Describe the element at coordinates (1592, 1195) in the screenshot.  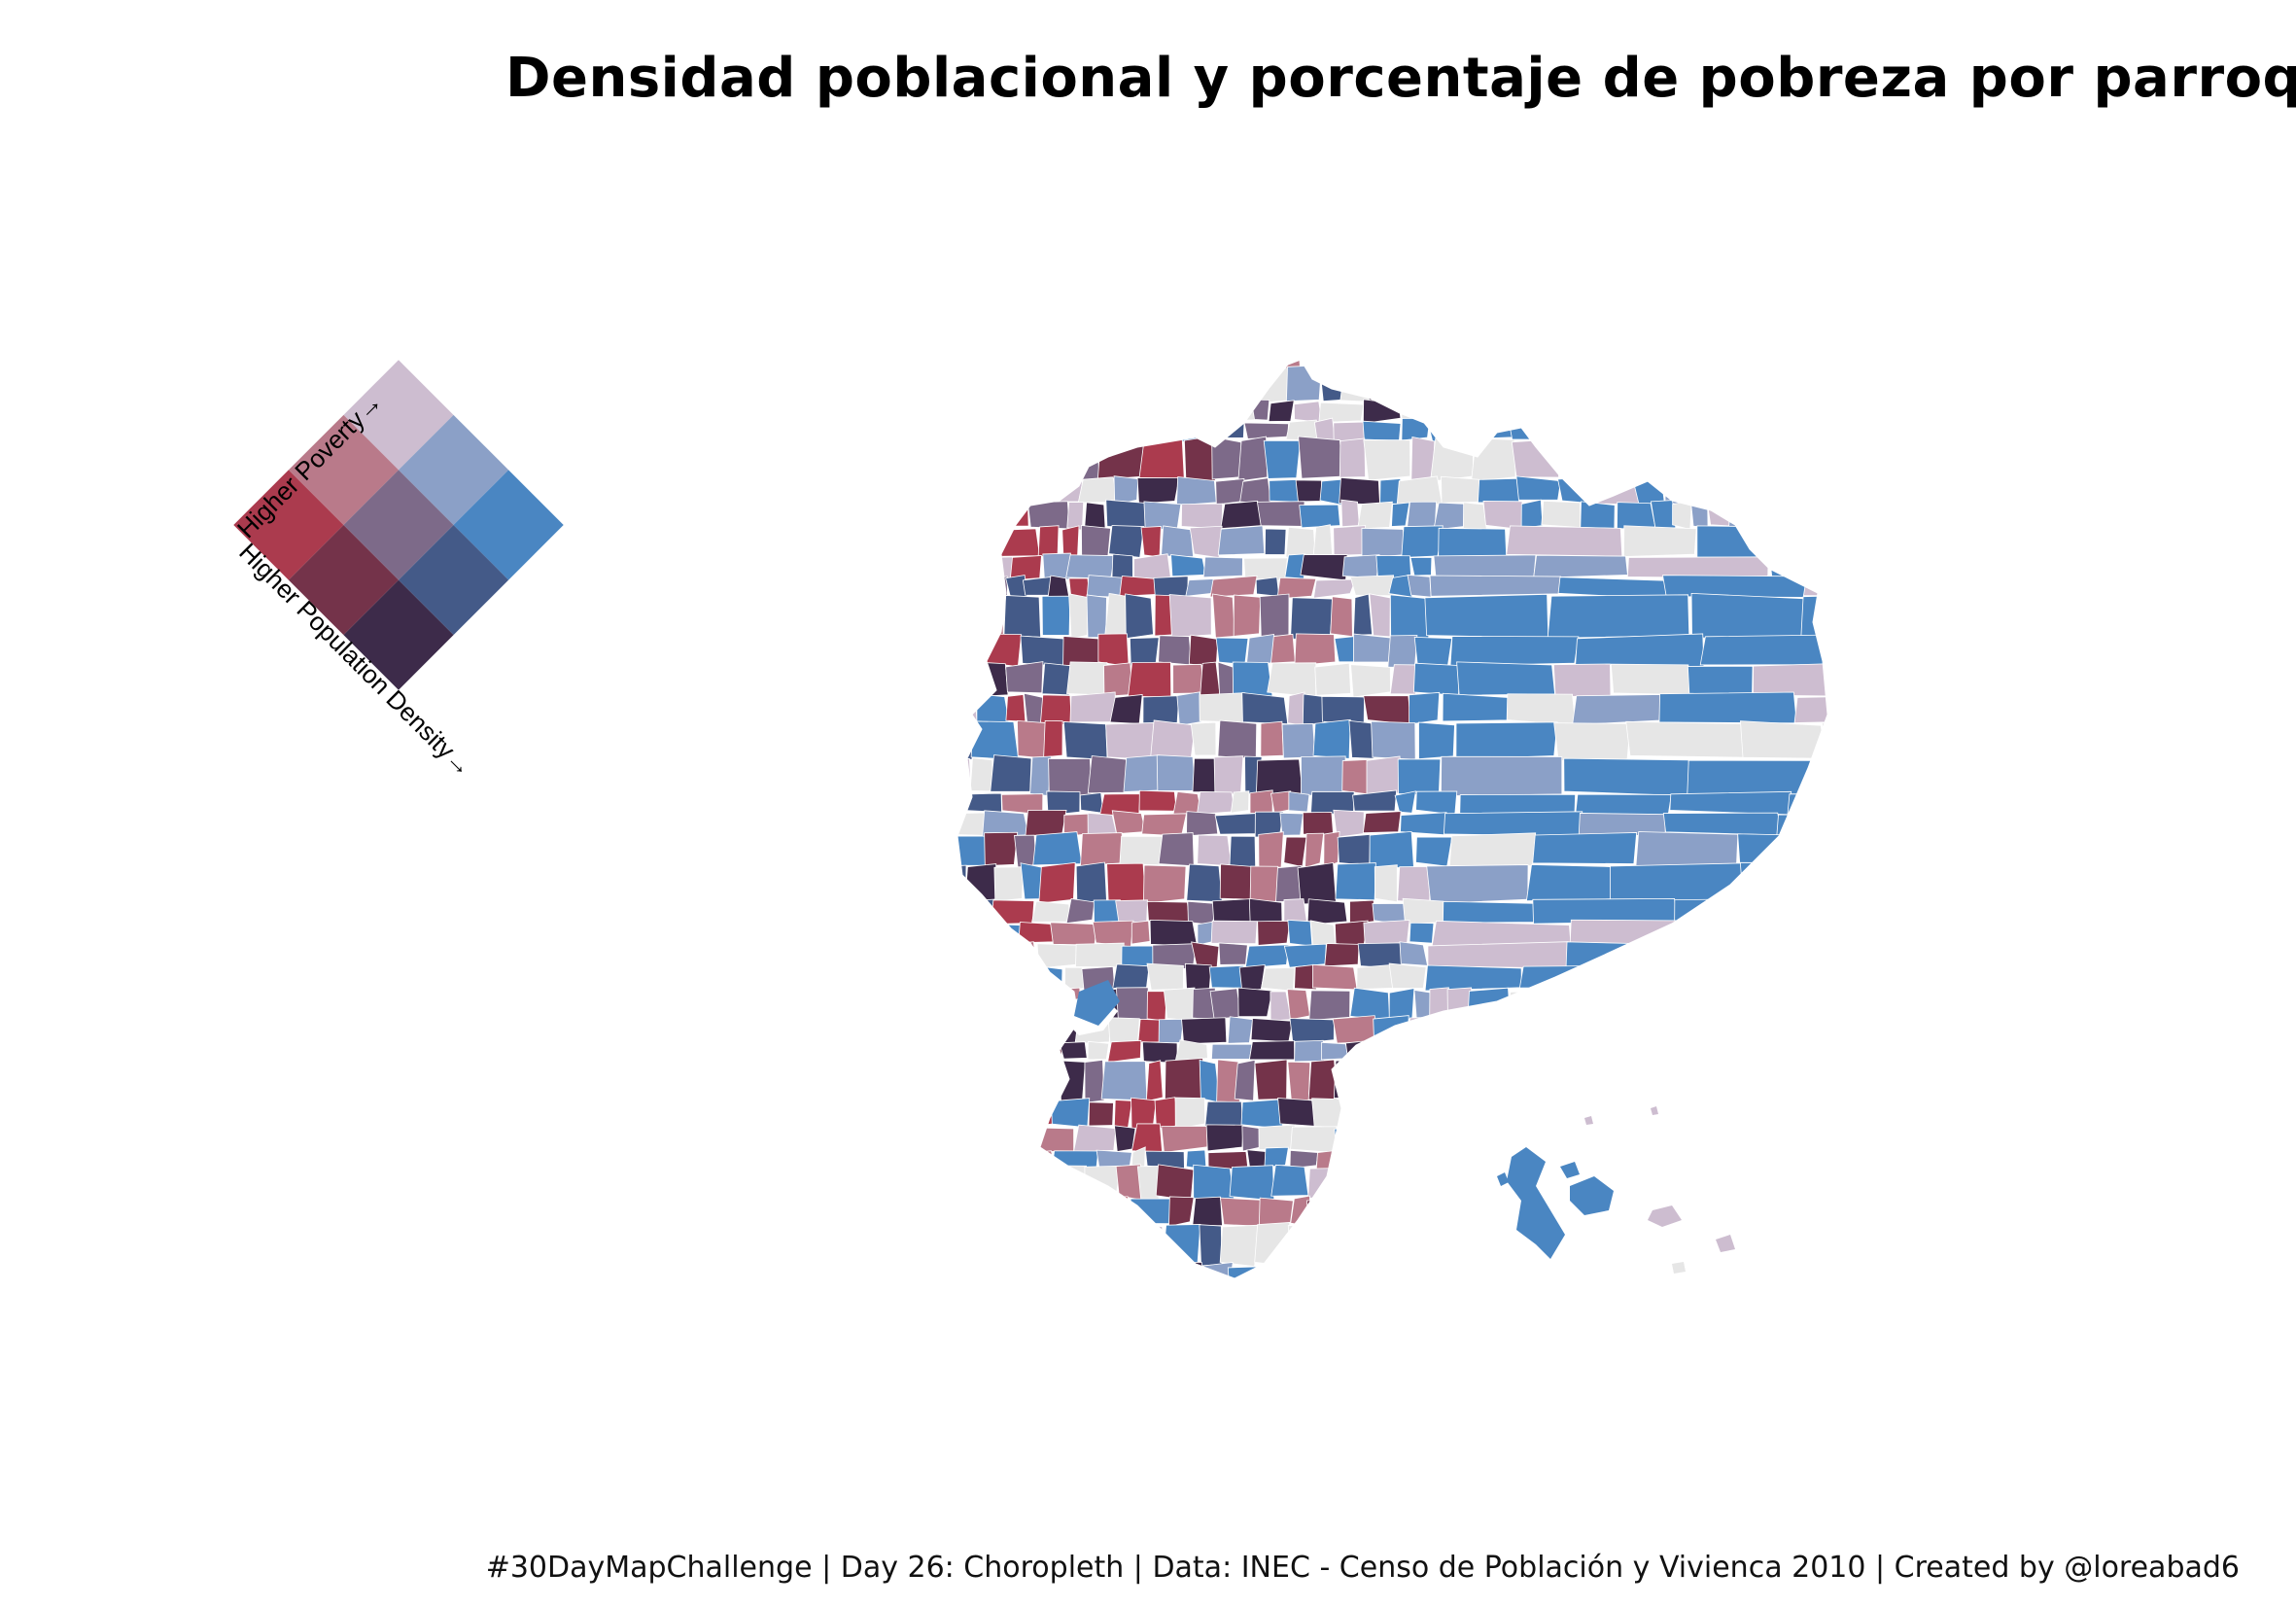
I see `santa-cruz-island` at that location.